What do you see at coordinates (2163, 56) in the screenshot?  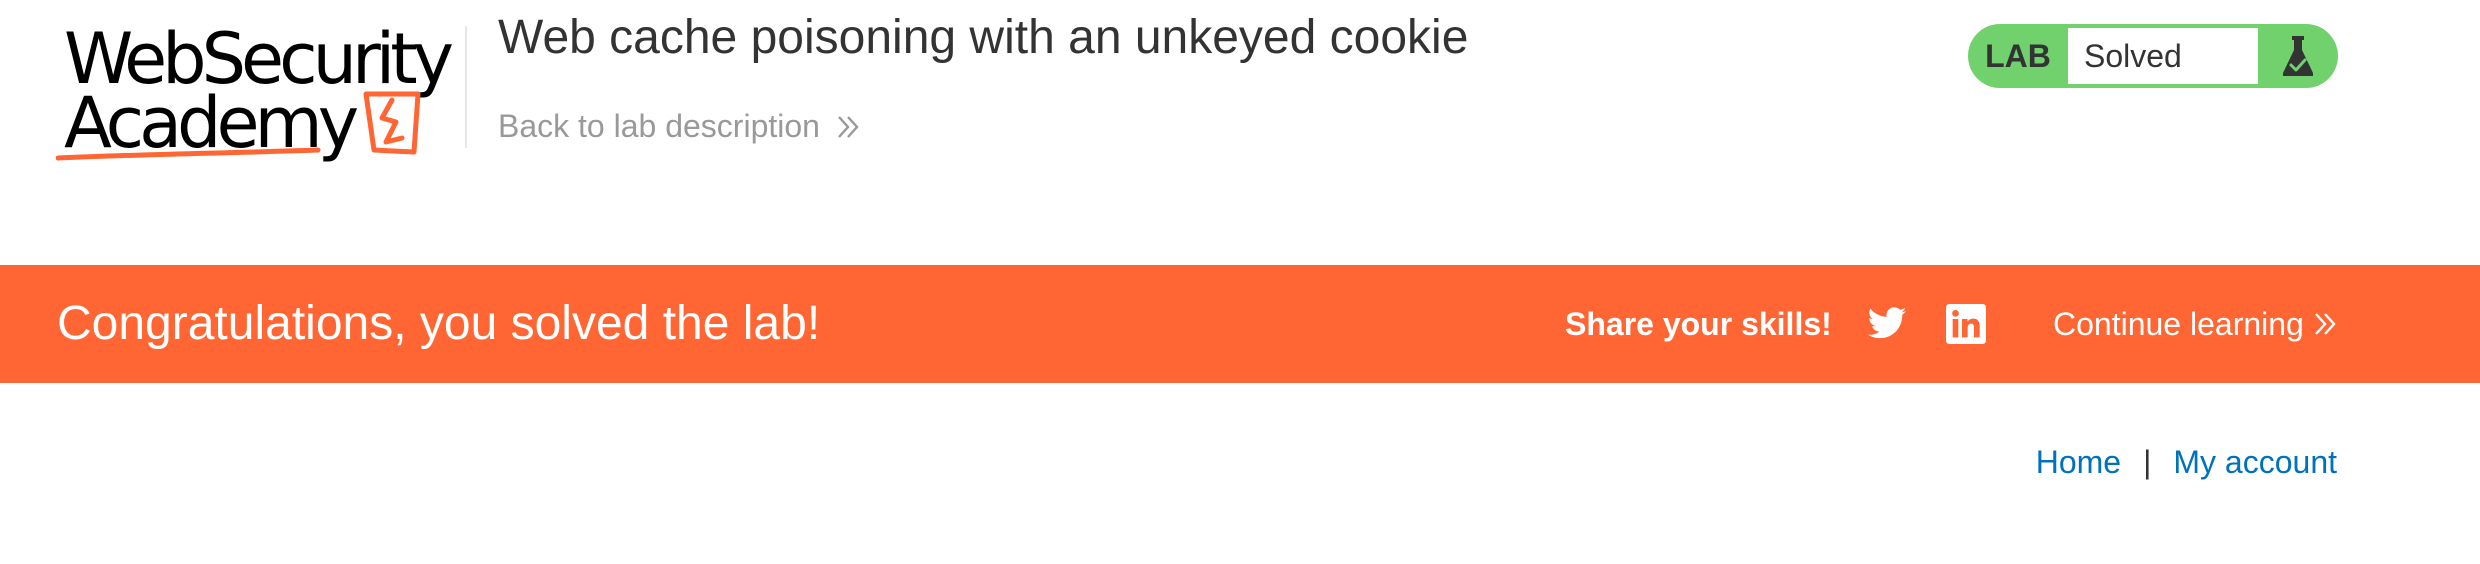 I see `status-value: Solved` at bounding box center [2163, 56].